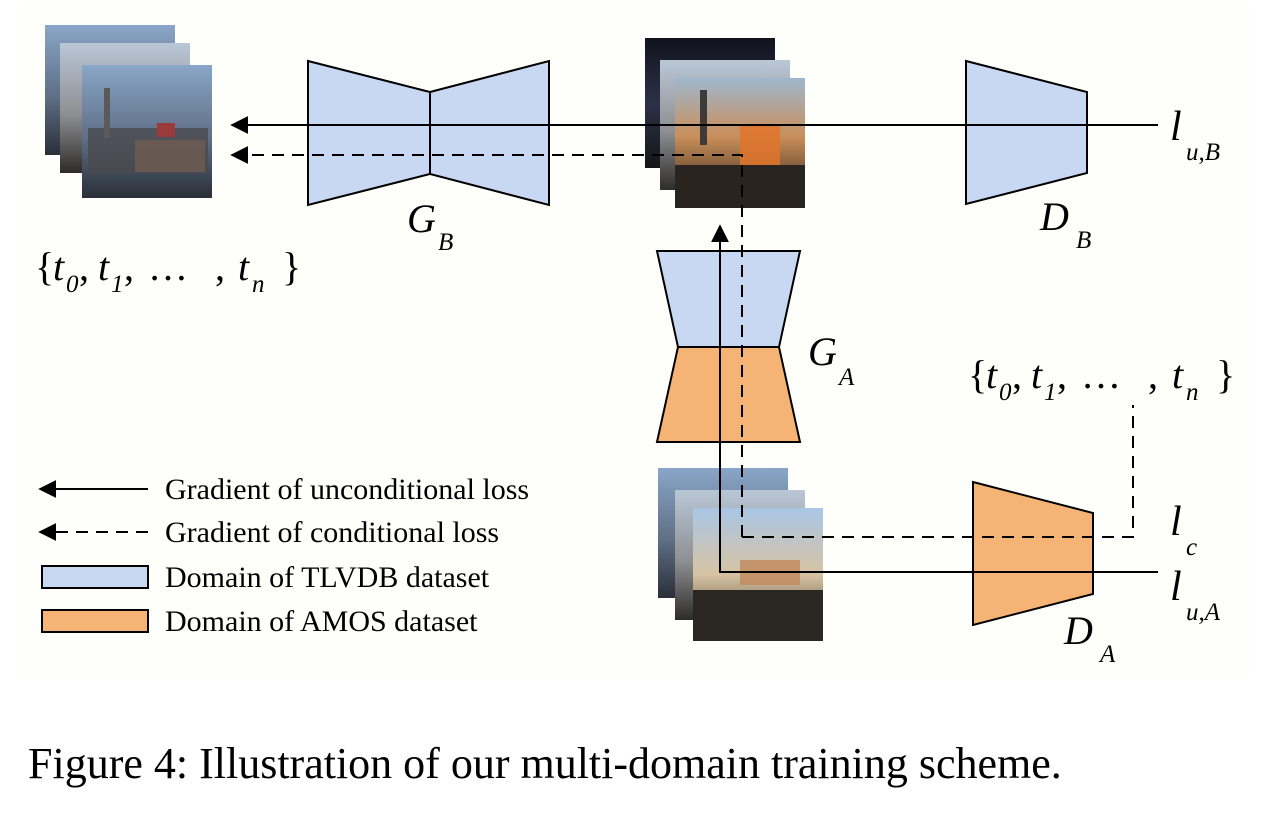 The image size is (1278, 816). I want to click on loss-lub: l u,B, so click(1195, 135).